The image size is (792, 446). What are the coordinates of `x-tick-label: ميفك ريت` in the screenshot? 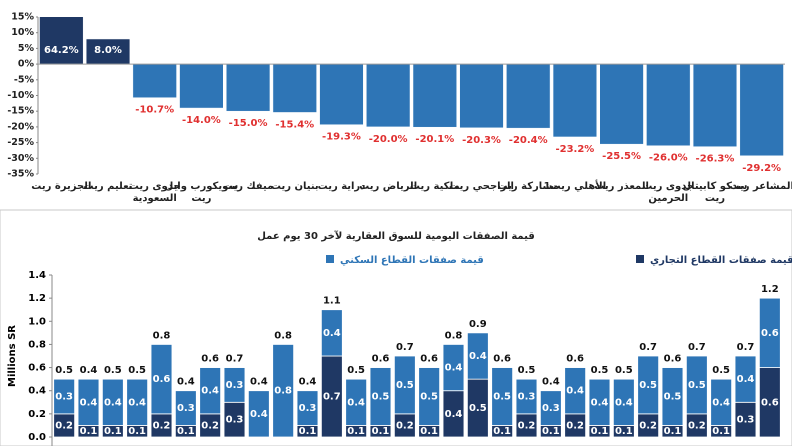 It's located at (248, 186).